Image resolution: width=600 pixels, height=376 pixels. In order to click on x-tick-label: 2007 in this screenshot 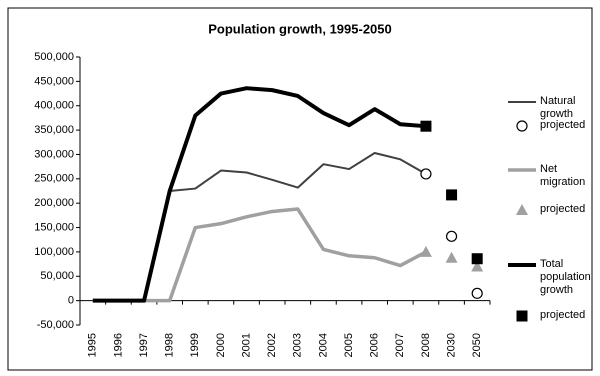, I will do `click(400, 345)`.